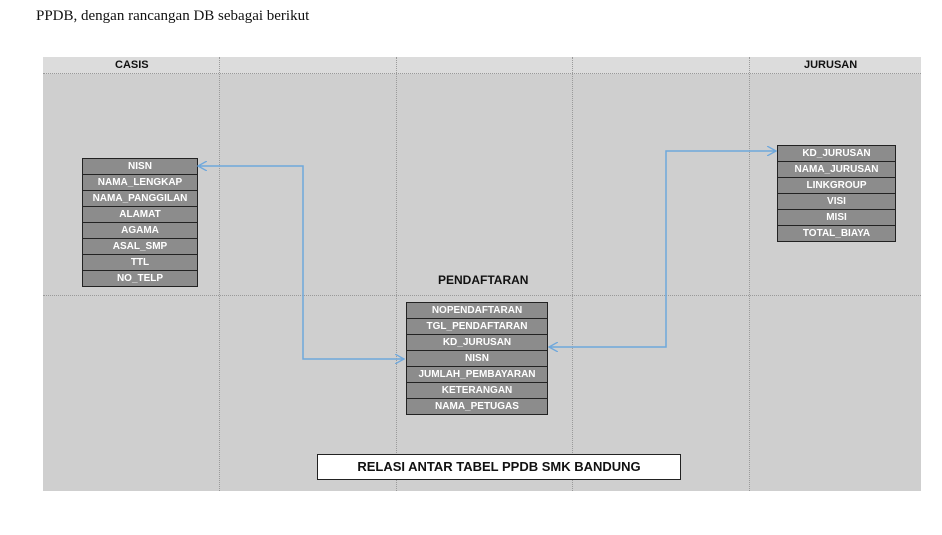 This screenshot has width=942, height=535. Describe the element at coordinates (499, 467) in the screenshot. I see `diagram-caption: RELASI ANTAR TABEL PPDB SMK BANDUNG` at that location.